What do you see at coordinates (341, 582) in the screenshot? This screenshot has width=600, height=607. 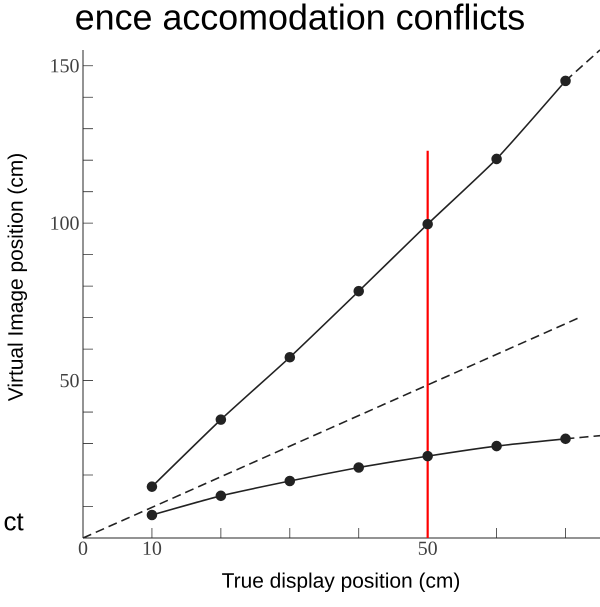 I see `x-axis-title: True display position (cm)` at bounding box center [341, 582].